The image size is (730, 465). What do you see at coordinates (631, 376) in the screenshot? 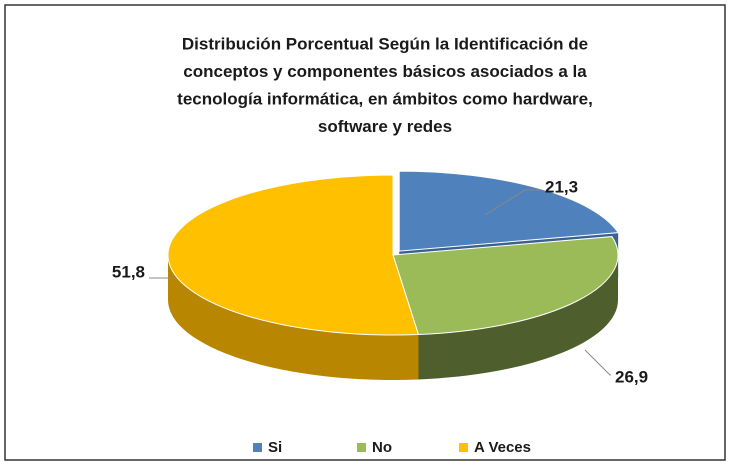
I see `data-label: 26,9` at bounding box center [631, 376].